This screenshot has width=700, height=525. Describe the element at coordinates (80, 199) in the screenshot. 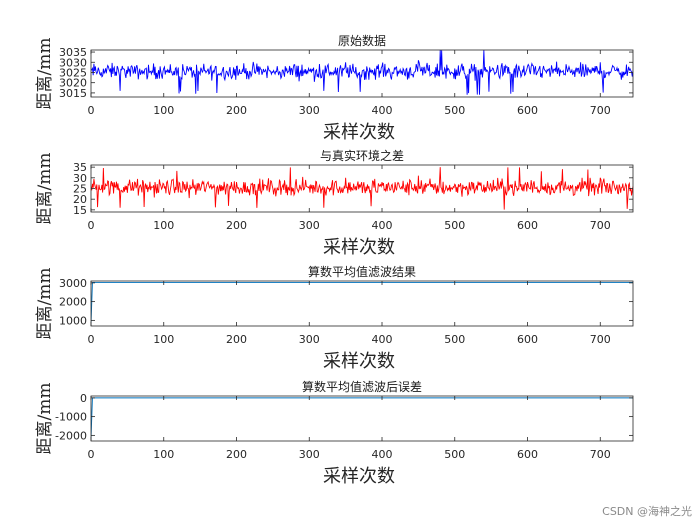

I see `y-tick-label: 20` at that location.